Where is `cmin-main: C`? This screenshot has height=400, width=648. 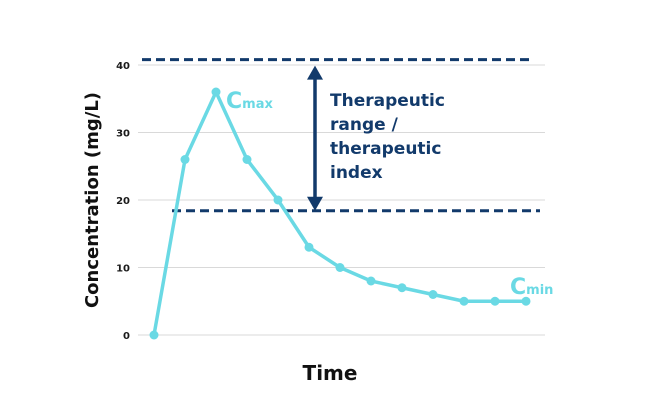
cmin-main: C is located at coordinates (518, 287).